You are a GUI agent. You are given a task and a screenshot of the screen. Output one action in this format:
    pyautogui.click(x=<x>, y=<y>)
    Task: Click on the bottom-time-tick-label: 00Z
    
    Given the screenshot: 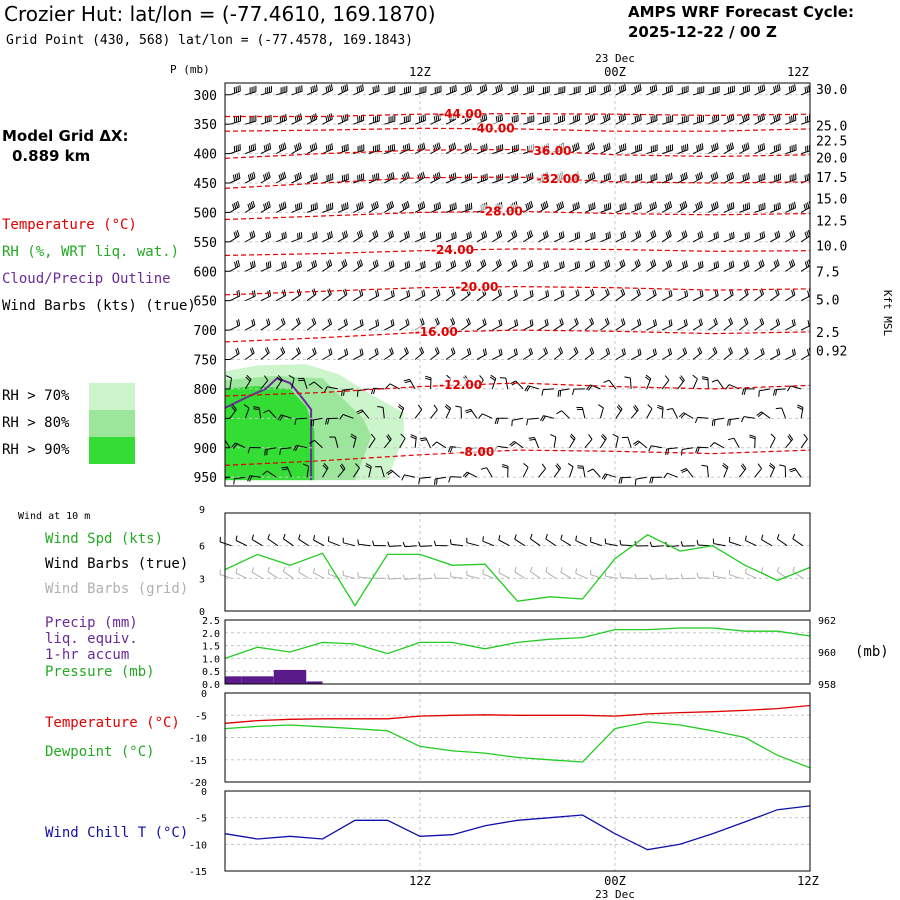 What is the action you would take?
    pyautogui.click(x=615, y=881)
    